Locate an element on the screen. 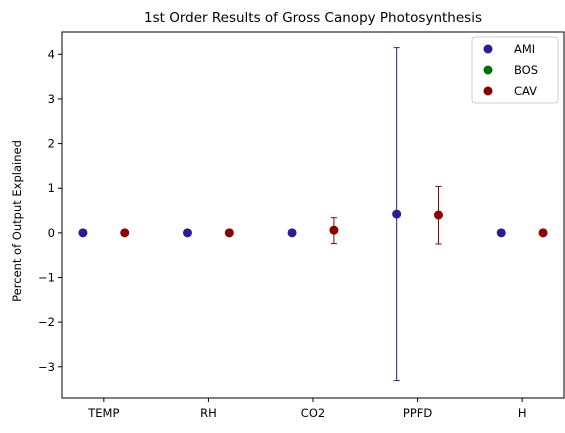 The height and width of the screenshot is (433, 565). y-axis-label: Percent of Output Explained is located at coordinates (17, 221).